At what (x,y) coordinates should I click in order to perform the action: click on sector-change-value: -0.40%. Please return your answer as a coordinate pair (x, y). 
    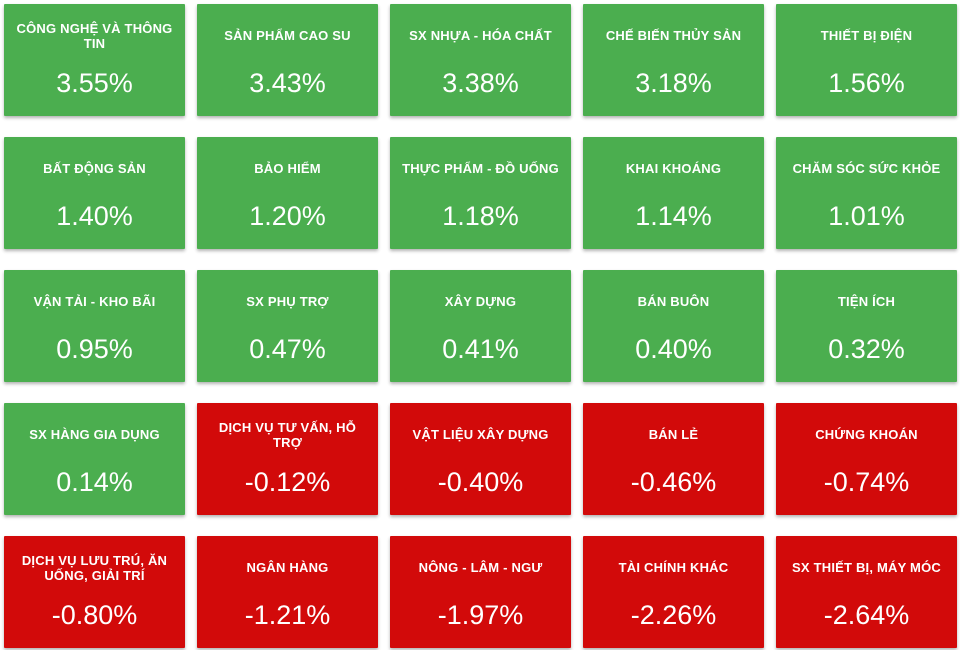
    Looking at the image, I should click on (480, 481).